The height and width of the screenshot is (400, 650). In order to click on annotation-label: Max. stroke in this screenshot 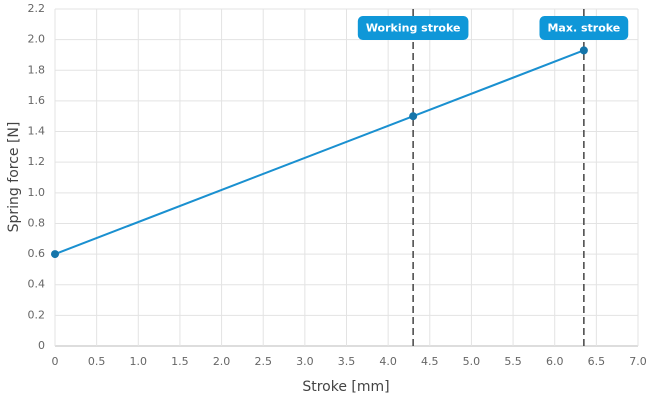, I will do `click(583, 28)`.